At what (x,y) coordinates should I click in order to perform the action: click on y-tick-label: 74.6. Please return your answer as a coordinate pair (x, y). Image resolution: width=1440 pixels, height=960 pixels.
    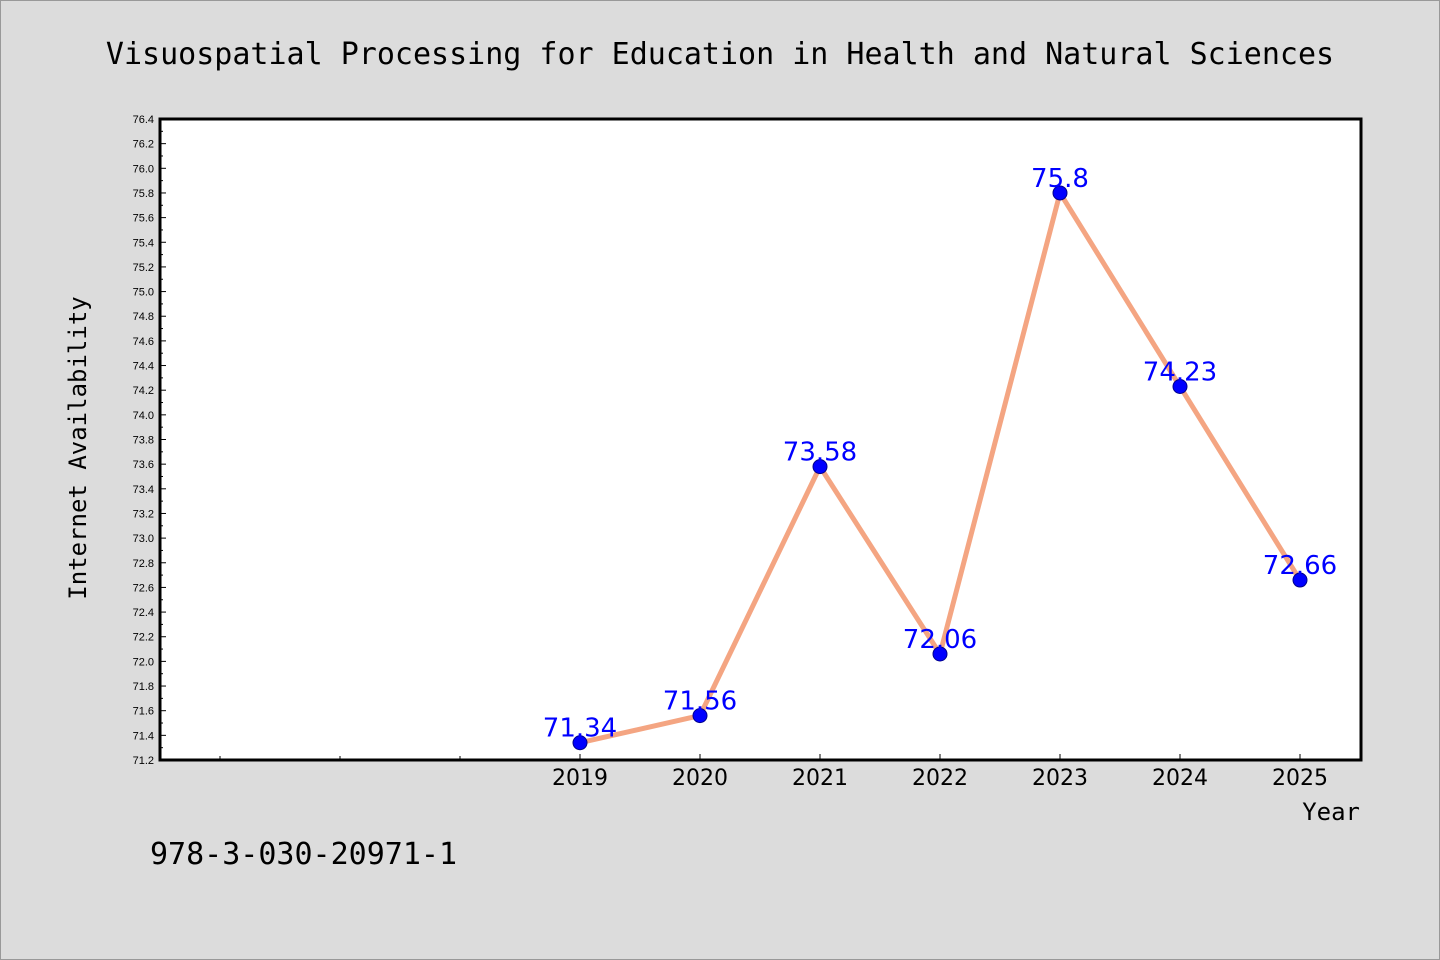
    Looking at the image, I should click on (143, 342).